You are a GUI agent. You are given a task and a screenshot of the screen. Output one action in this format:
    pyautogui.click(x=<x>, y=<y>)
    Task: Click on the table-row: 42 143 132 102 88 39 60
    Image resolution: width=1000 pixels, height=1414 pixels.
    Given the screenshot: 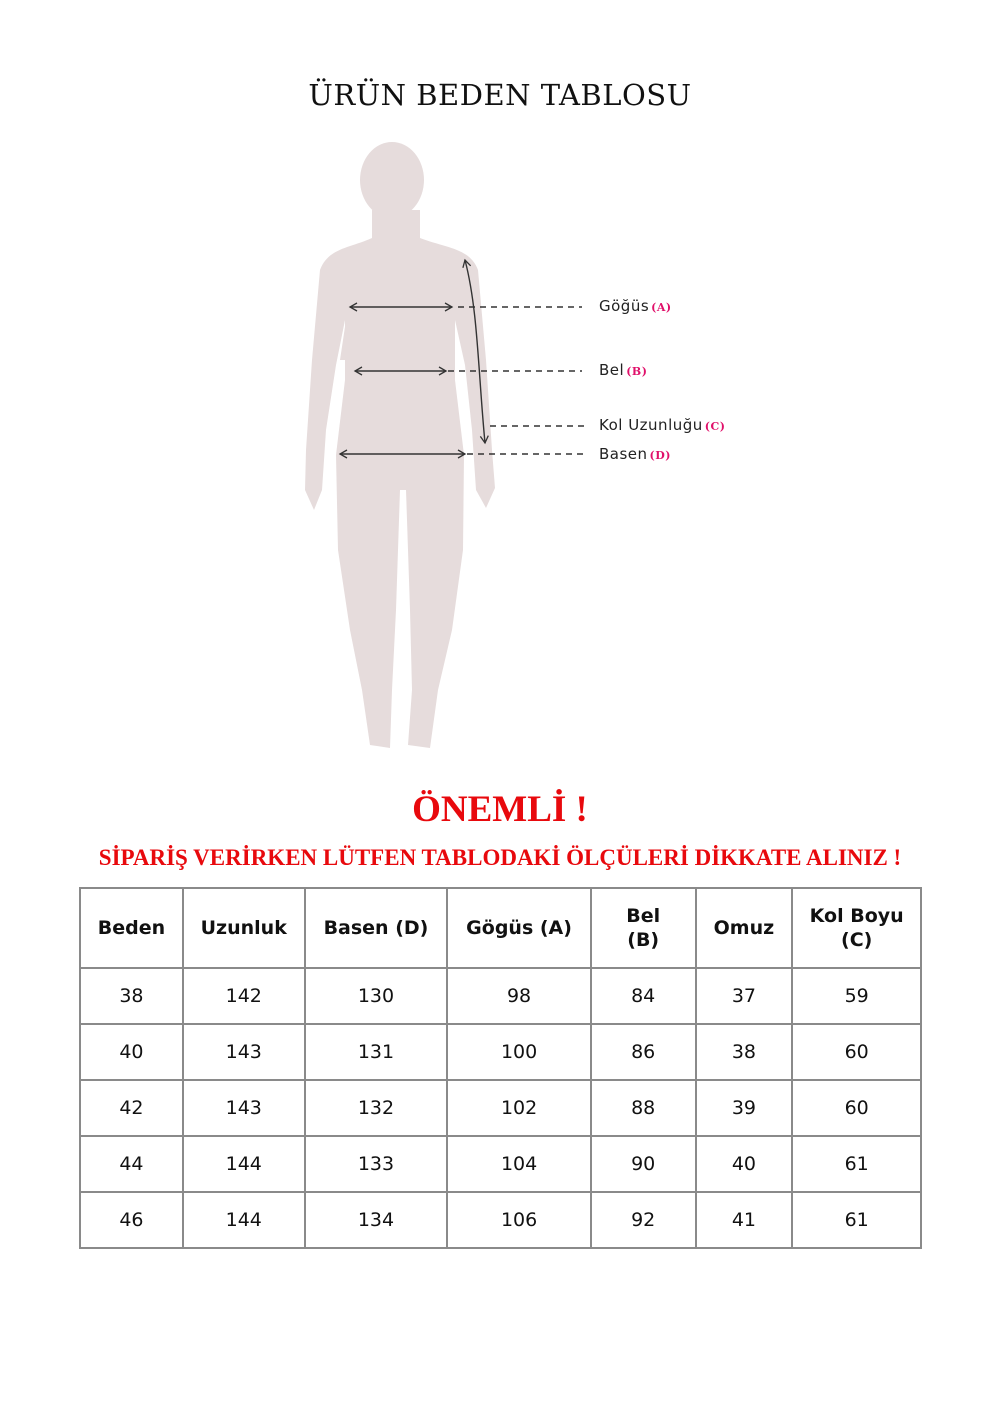 What is the action you would take?
    pyautogui.click(x=500, y=1108)
    